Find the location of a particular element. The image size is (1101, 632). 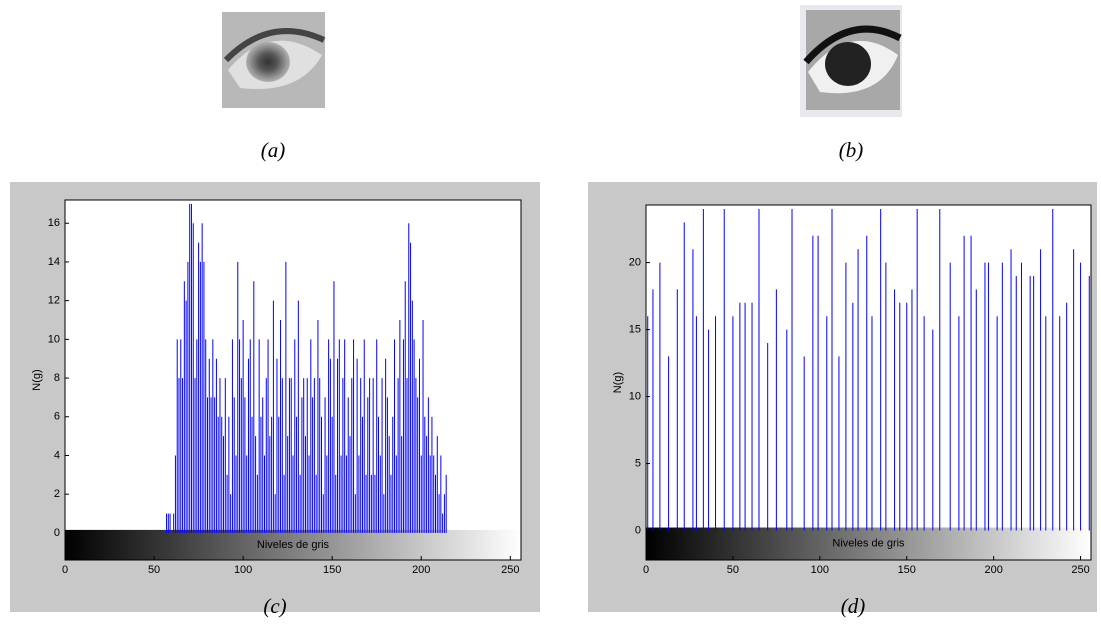

y-tick-label: 2 is located at coordinates (57, 494).